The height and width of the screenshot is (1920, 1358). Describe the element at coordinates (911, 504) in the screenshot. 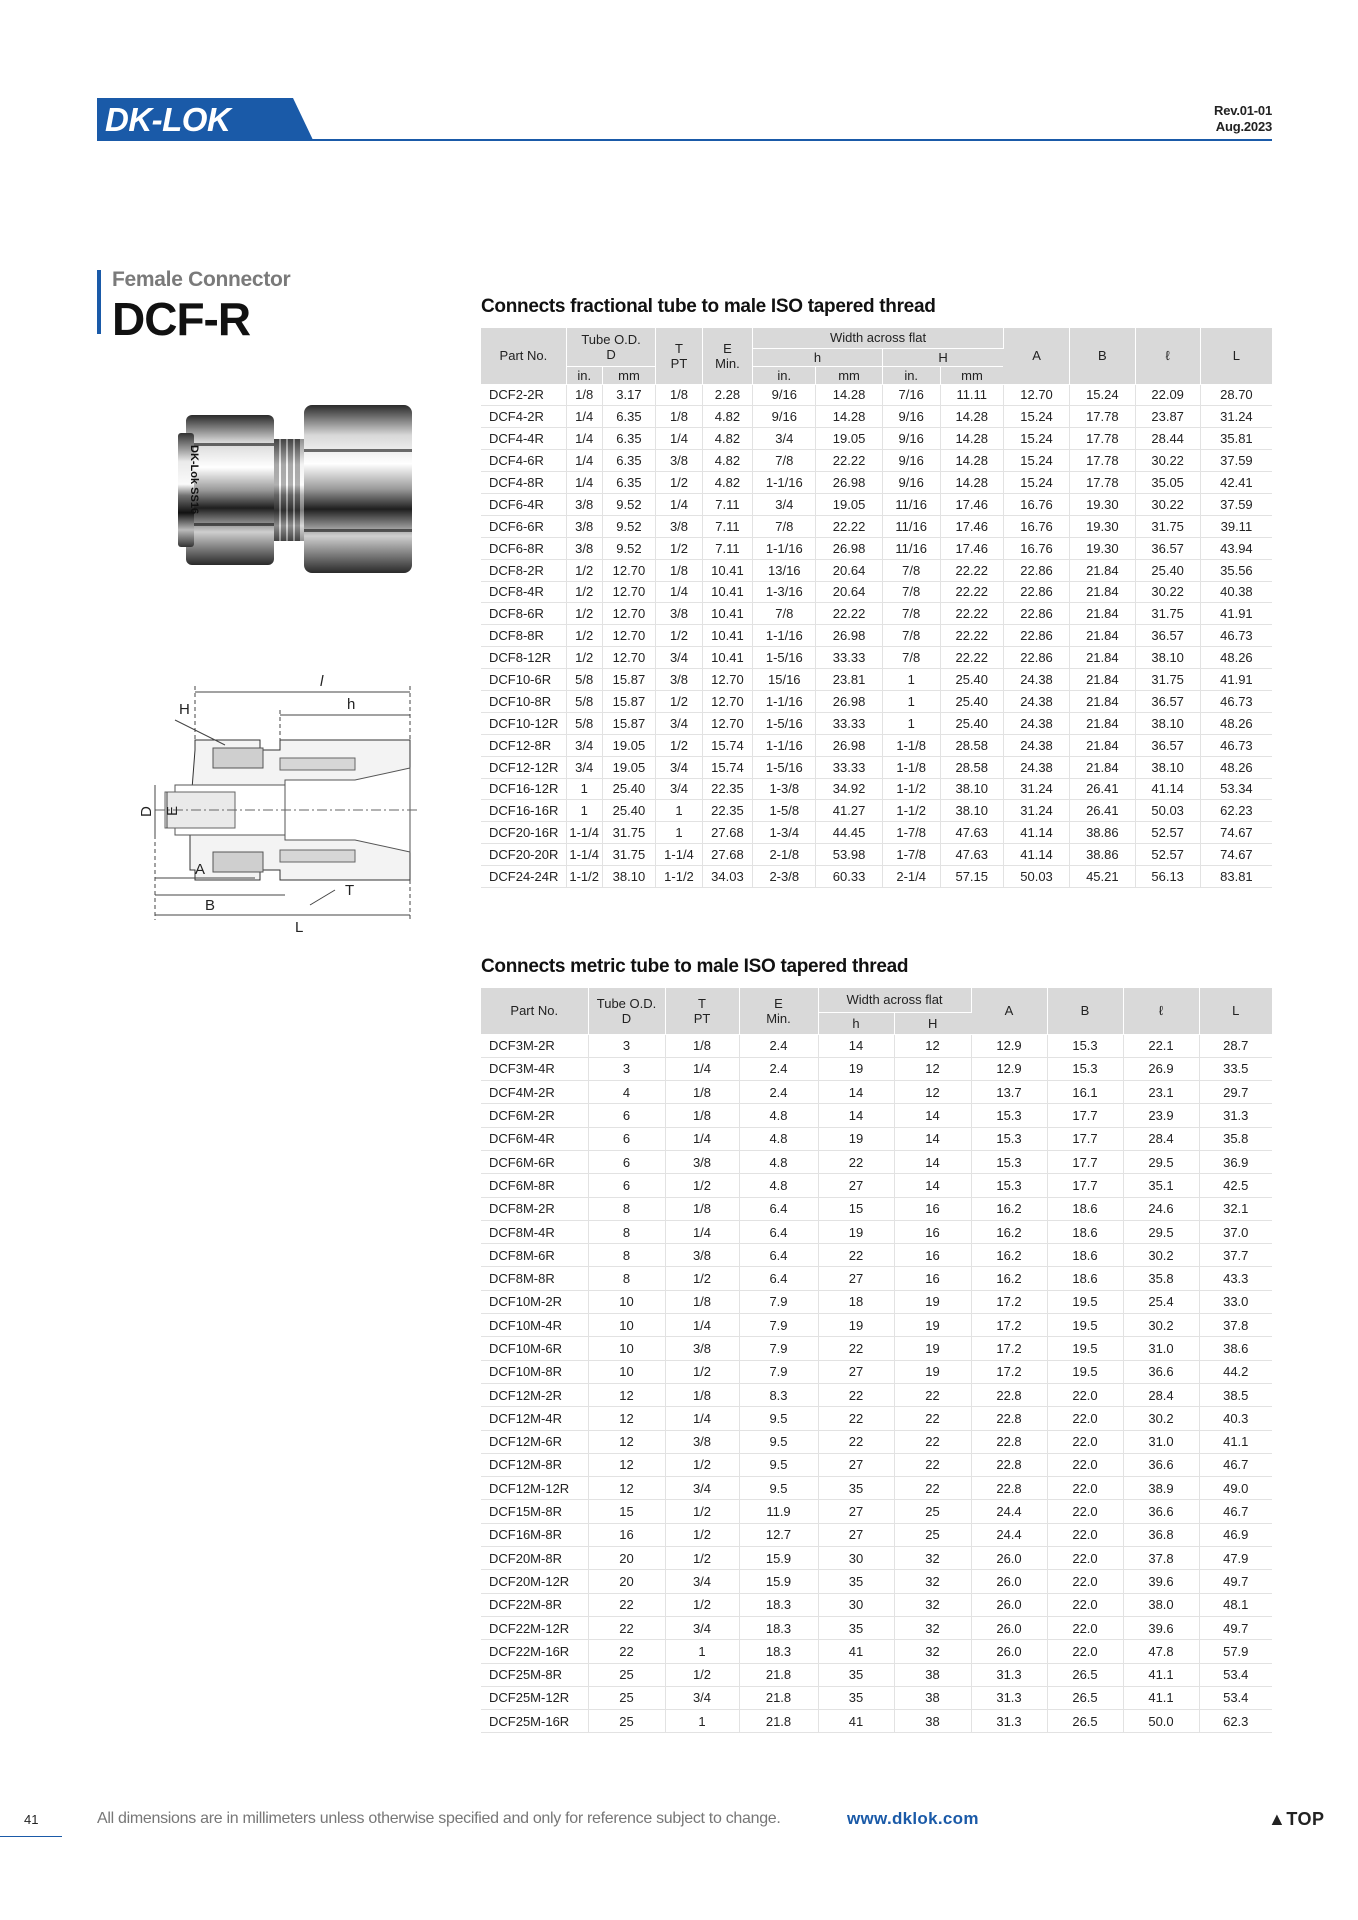

I see `table-cell: 11/16` at that location.